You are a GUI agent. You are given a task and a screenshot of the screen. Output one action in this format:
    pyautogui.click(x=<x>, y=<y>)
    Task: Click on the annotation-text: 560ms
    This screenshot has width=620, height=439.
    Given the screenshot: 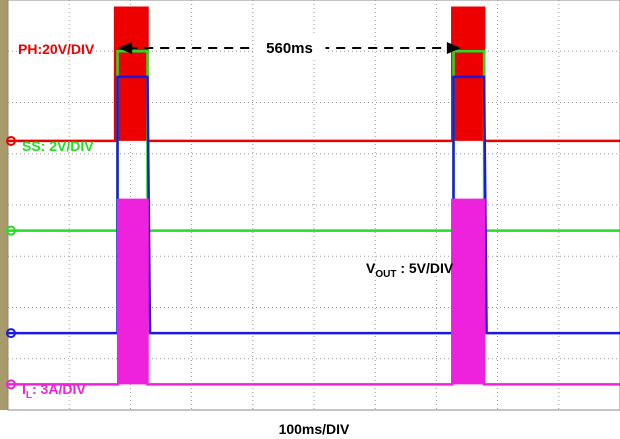 What is the action you would take?
    pyautogui.click(x=289, y=48)
    